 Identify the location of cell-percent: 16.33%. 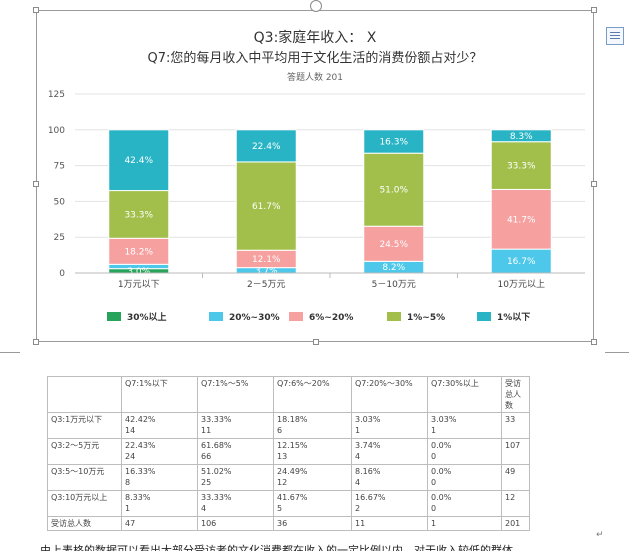
(140, 471).